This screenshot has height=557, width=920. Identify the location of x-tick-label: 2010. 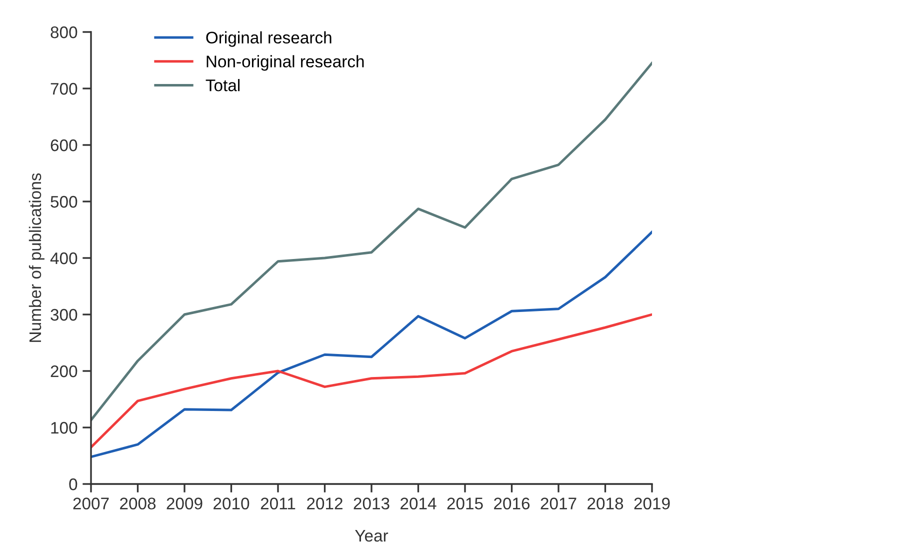
(232, 504).